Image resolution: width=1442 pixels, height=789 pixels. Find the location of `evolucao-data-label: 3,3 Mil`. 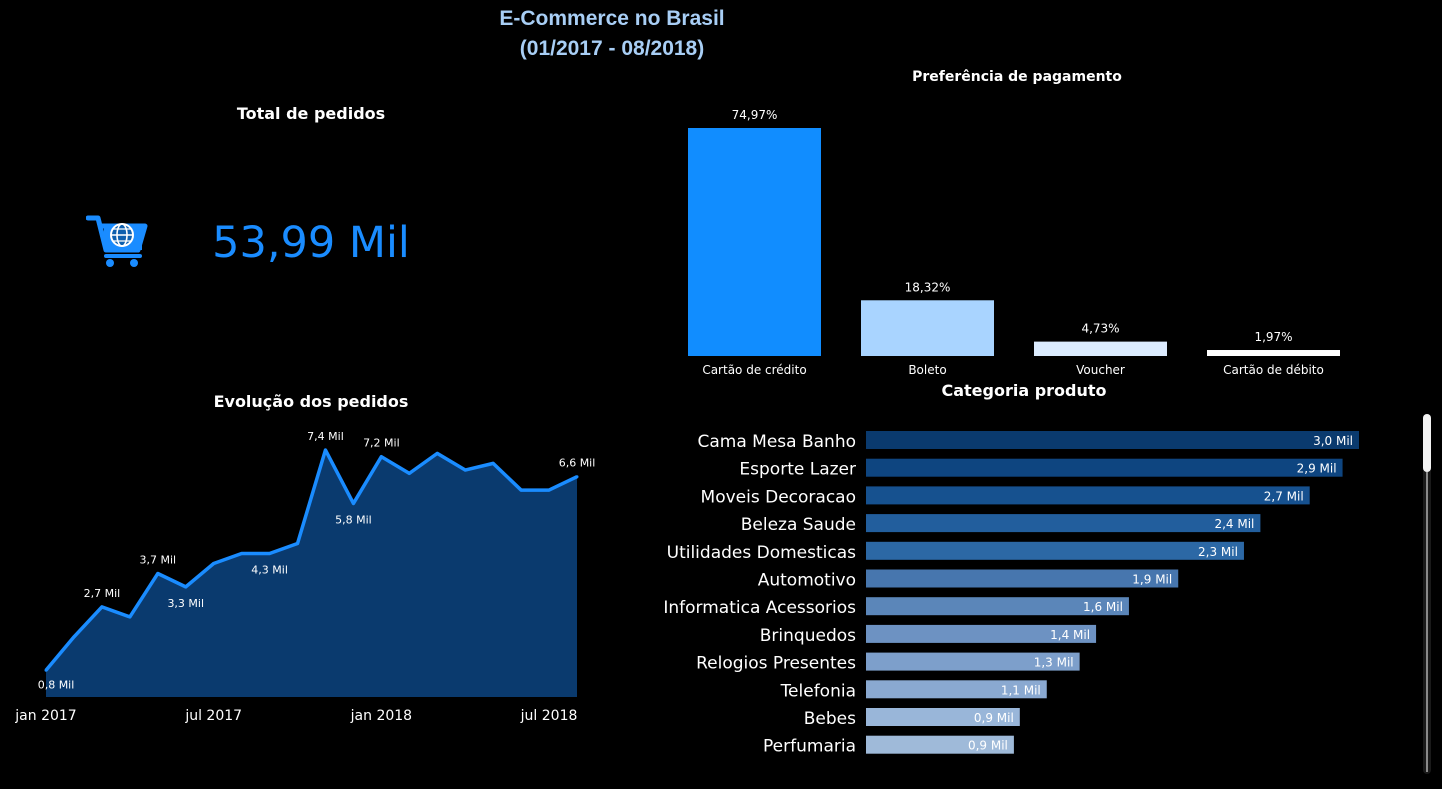

evolucao-data-label: 3,3 Mil is located at coordinates (185, 603).